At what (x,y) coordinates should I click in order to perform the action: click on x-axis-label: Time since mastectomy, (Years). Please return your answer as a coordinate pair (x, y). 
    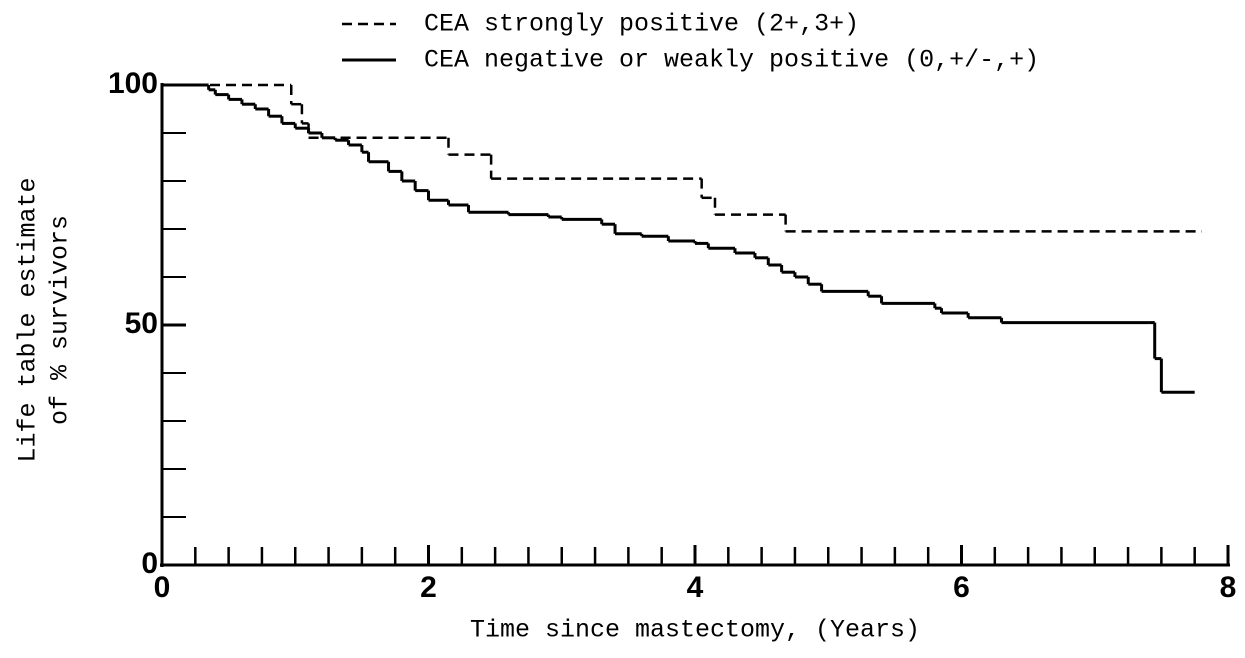
    Looking at the image, I should click on (695, 630).